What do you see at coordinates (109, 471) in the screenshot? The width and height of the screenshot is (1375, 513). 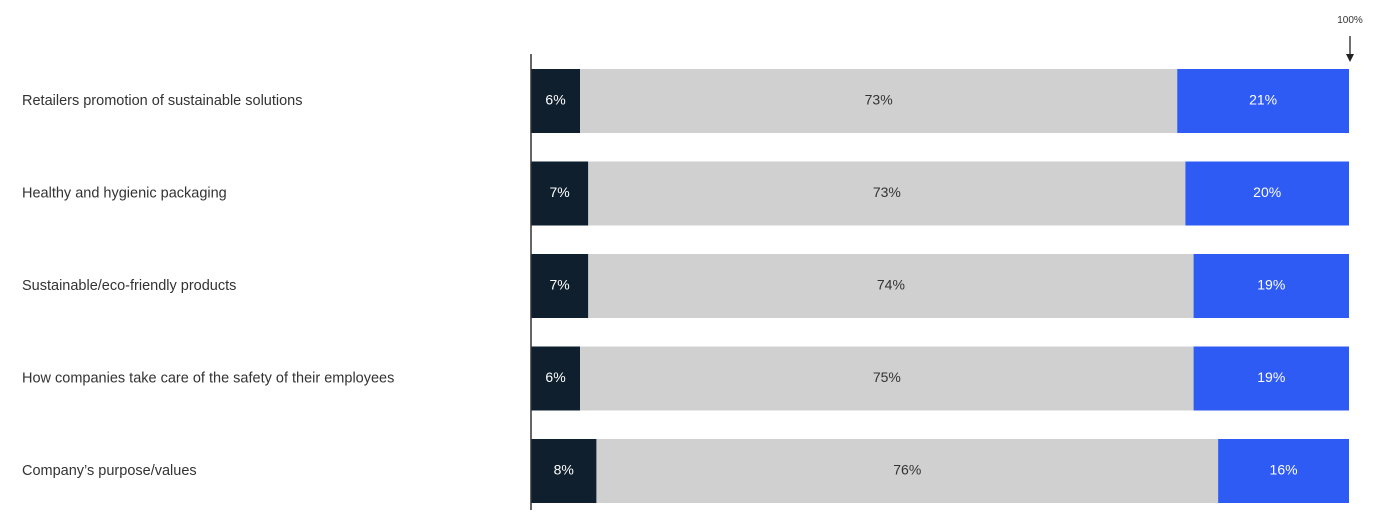 I see `category-label: Company’s purpose/values` at bounding box center [109, 471].